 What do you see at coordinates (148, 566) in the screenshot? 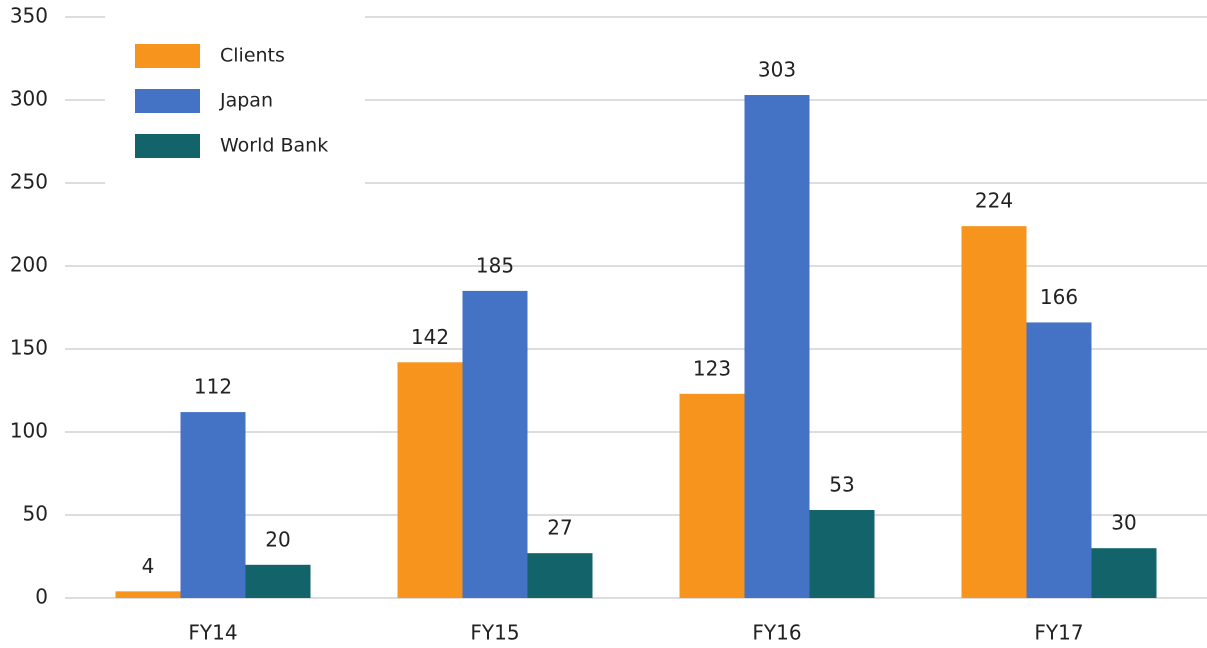
I see `data-label: 4` at bounding box center [148, 566].